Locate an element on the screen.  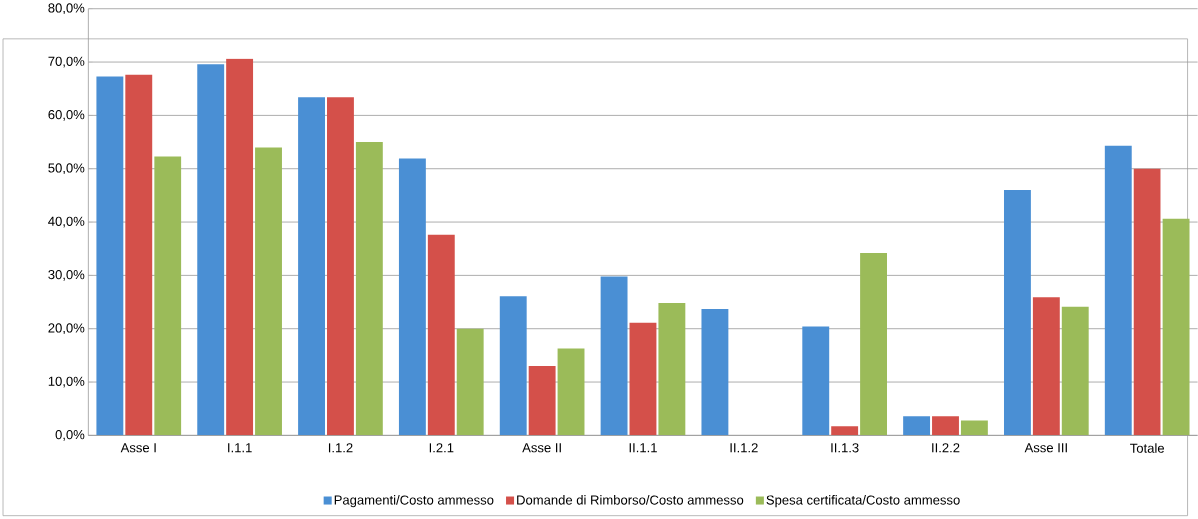
y-tick-label: 10,0% is located at coordinates (66, 382).